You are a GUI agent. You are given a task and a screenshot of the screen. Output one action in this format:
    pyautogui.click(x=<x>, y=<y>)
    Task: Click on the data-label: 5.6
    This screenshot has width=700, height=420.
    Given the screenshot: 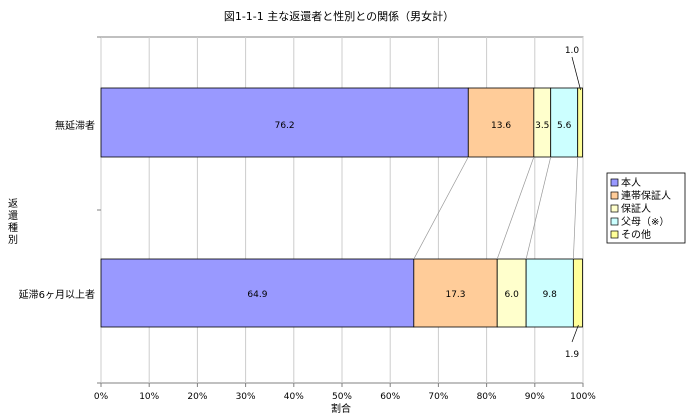 What is the action you would take?
    pyautogui.click(x=564, y=126)
    